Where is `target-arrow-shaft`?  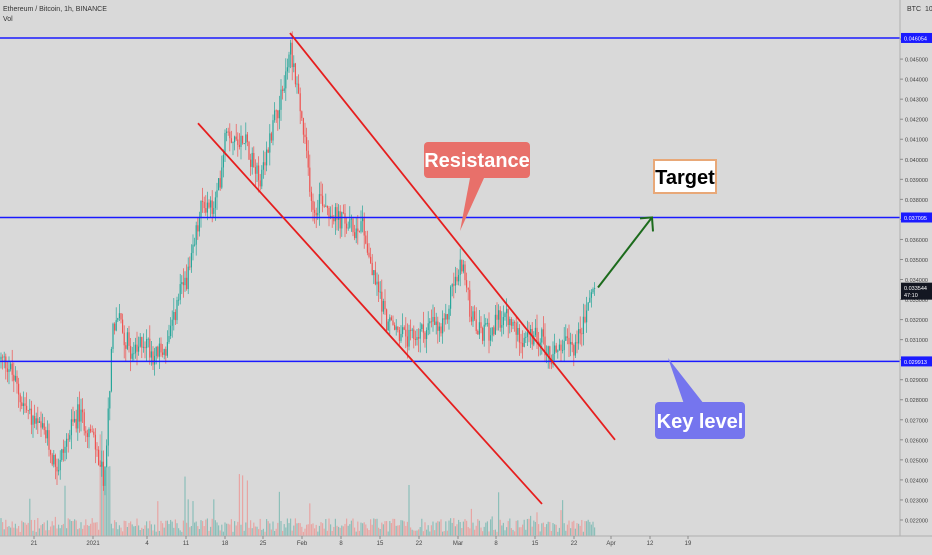 target-arrow-shaft is located at coordinates (625, 252).